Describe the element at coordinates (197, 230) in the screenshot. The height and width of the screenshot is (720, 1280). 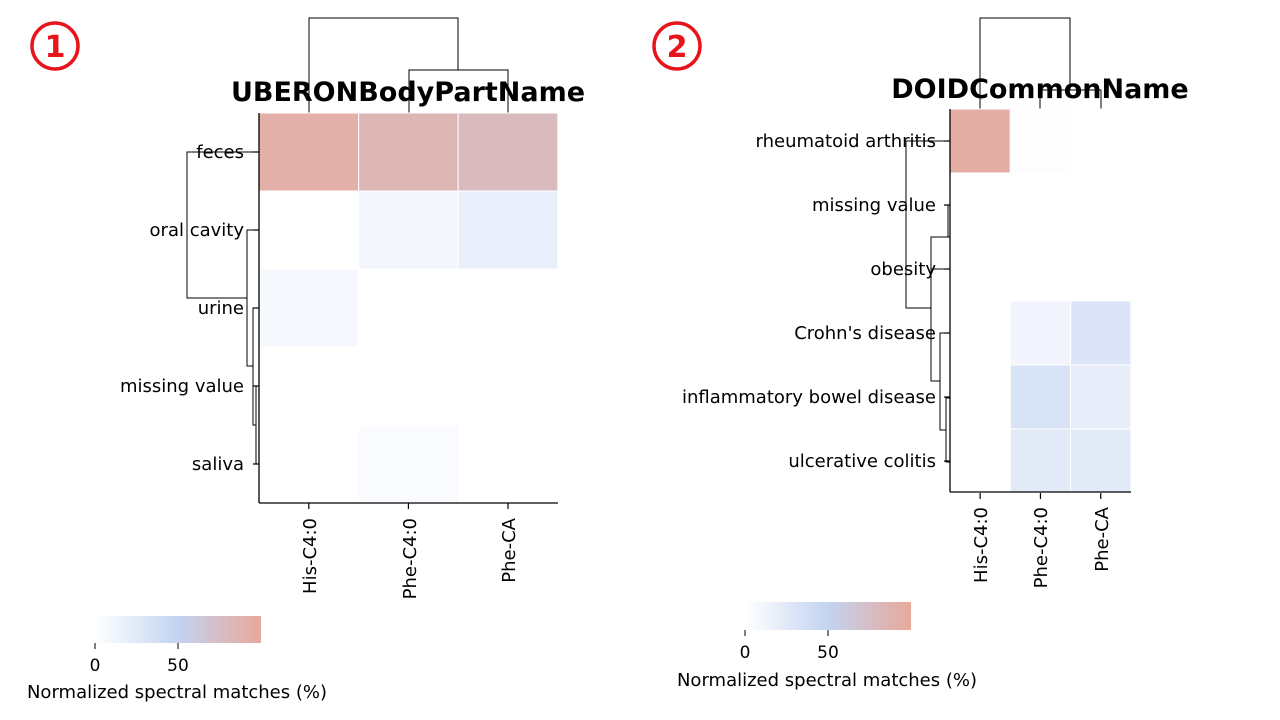
I see `row-label: oral cavity` at that location.